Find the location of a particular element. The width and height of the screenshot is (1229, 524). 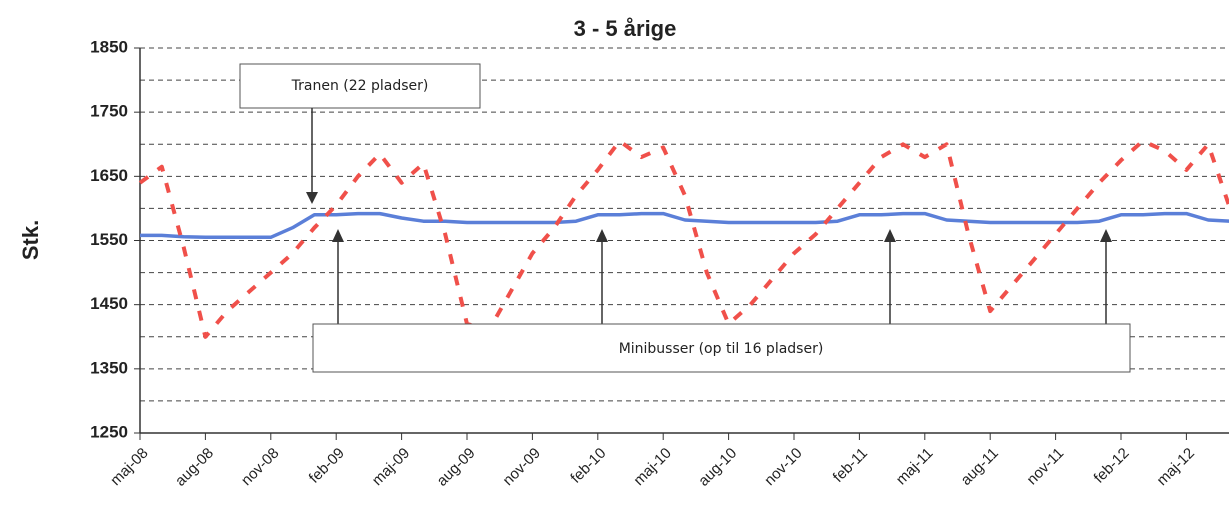

x-tick-label: aug-11 is located at coordinates (980, 467).